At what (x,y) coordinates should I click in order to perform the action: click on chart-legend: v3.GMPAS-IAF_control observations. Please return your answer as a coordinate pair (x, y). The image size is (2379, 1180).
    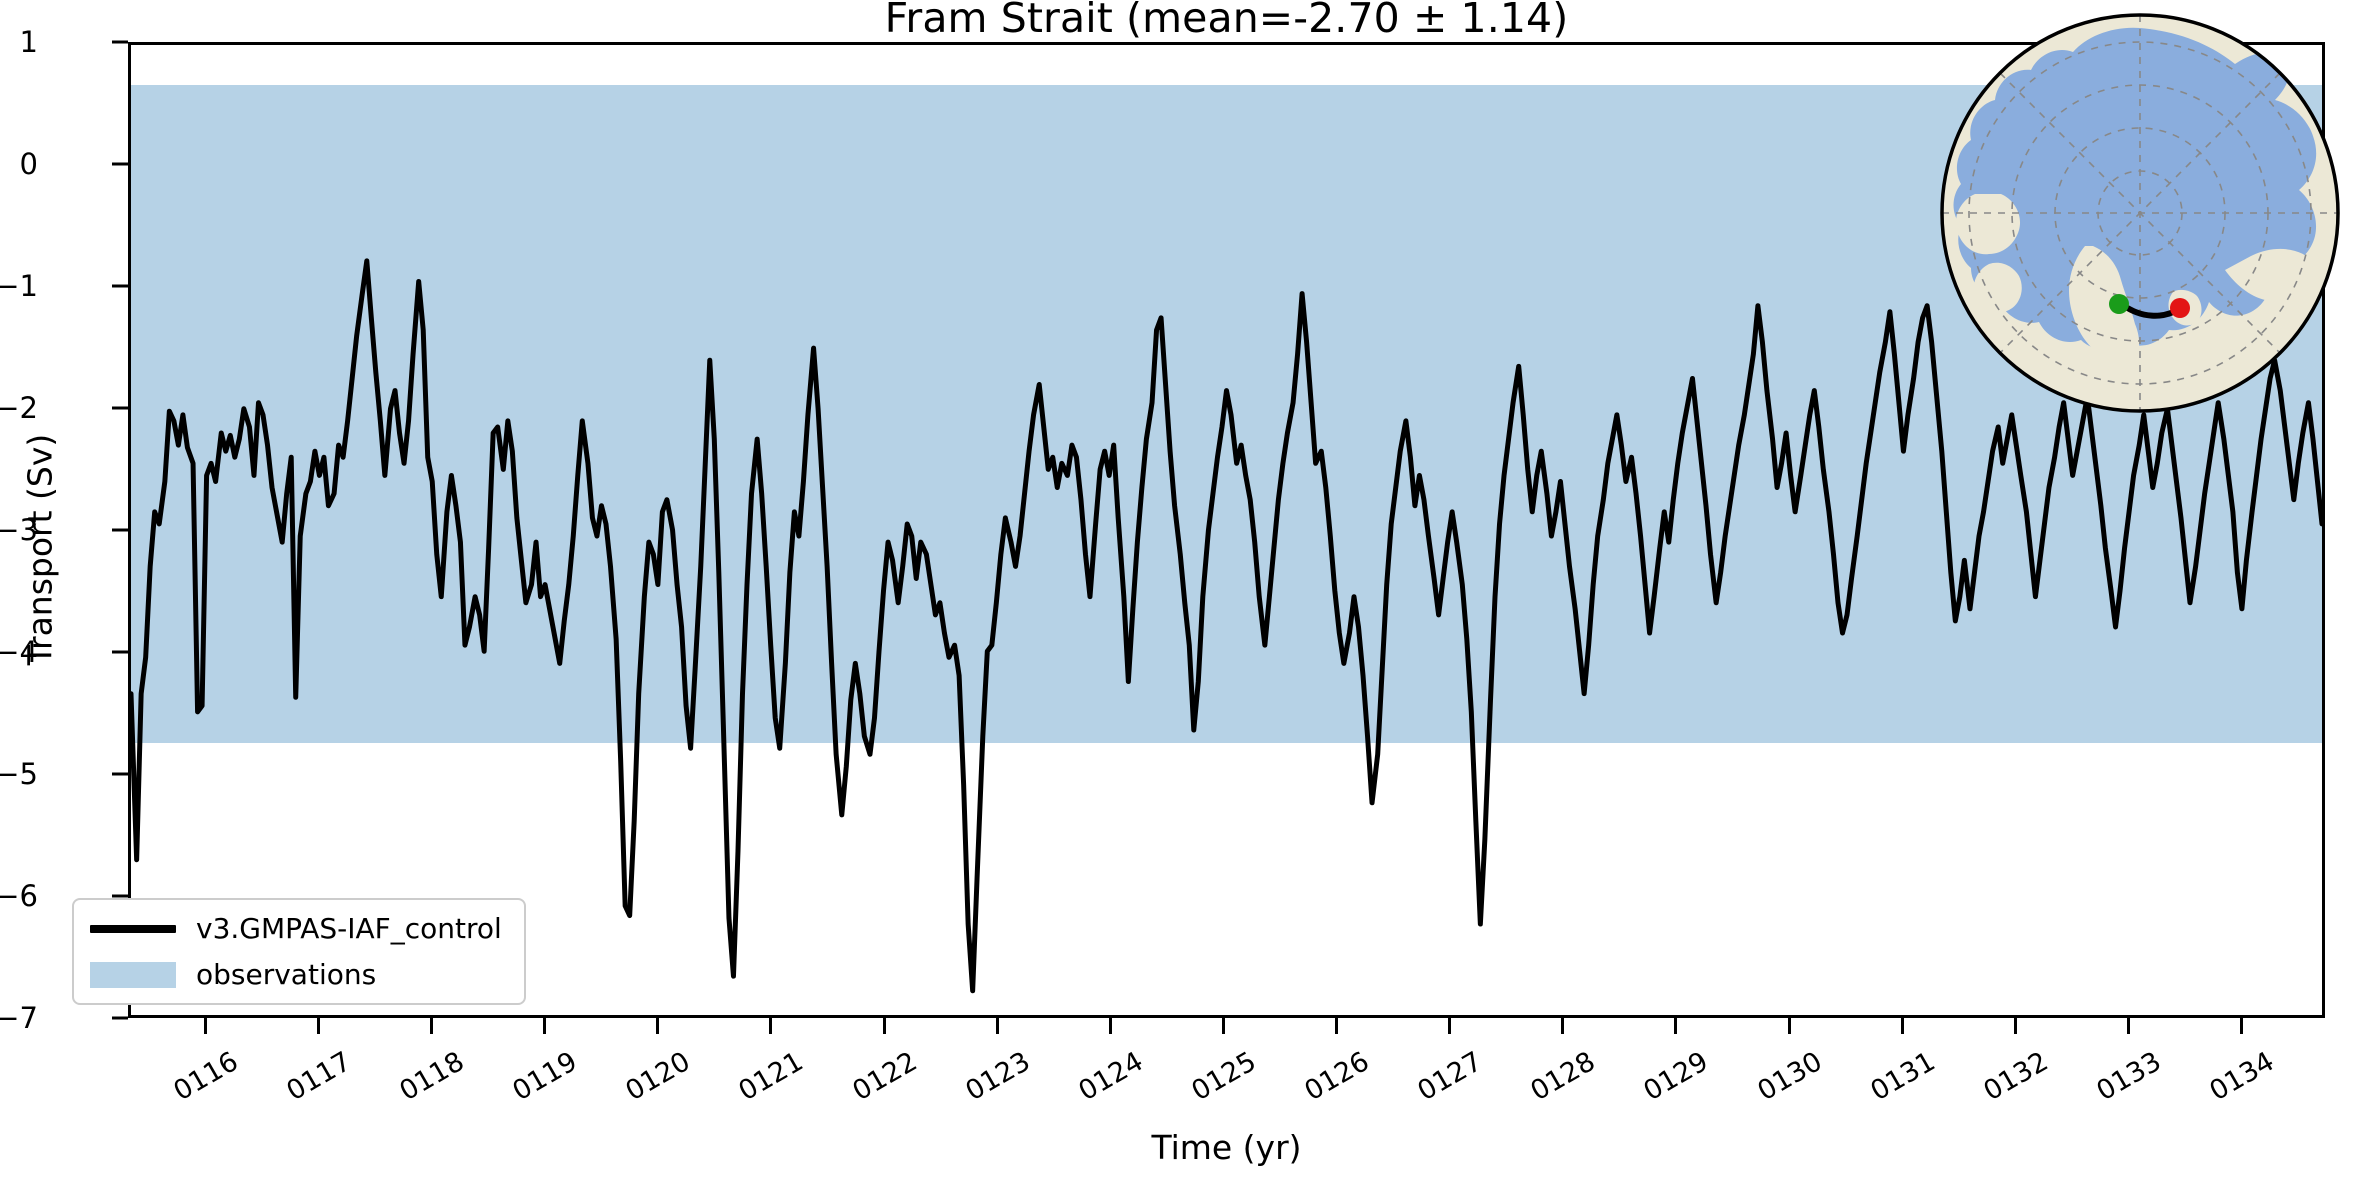
    Looking at the image, I should click on (299, 951).